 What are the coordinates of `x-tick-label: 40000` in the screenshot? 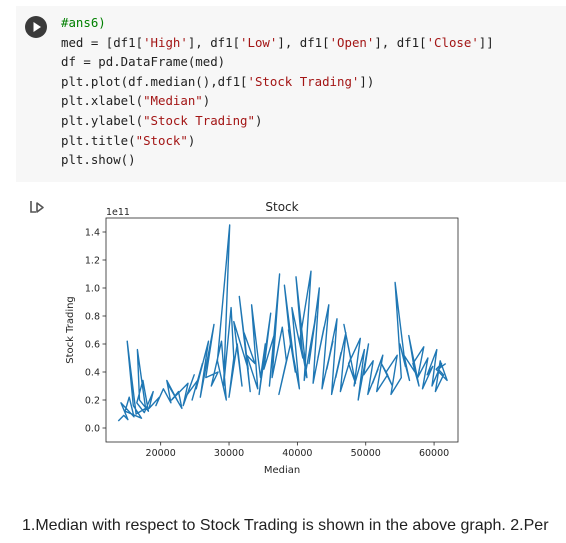 It's located at (297, 453).